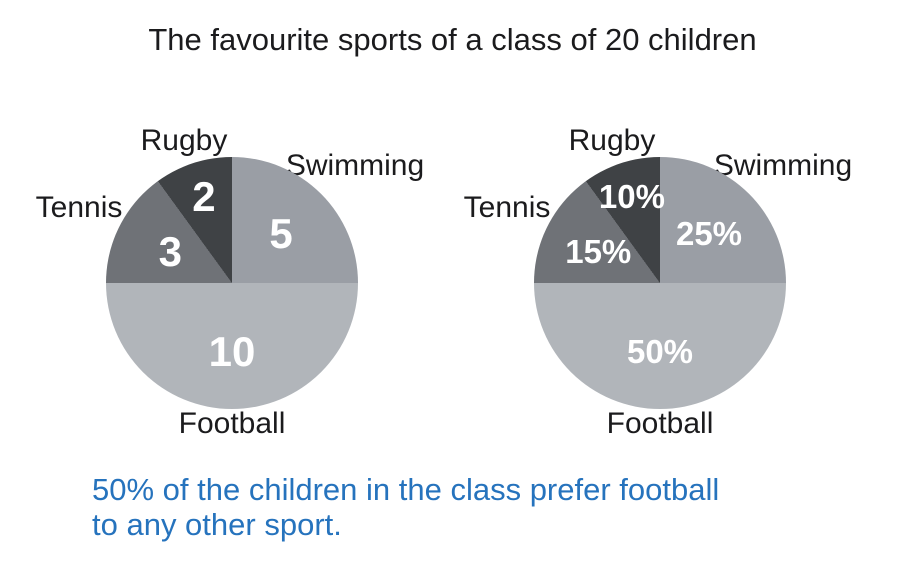 This screenshot has height=565, width=905. What do you see at coordinates (660, 352) in the screenshot?
I see `pie-value-label: 50%` at bounding box center [660, 352].